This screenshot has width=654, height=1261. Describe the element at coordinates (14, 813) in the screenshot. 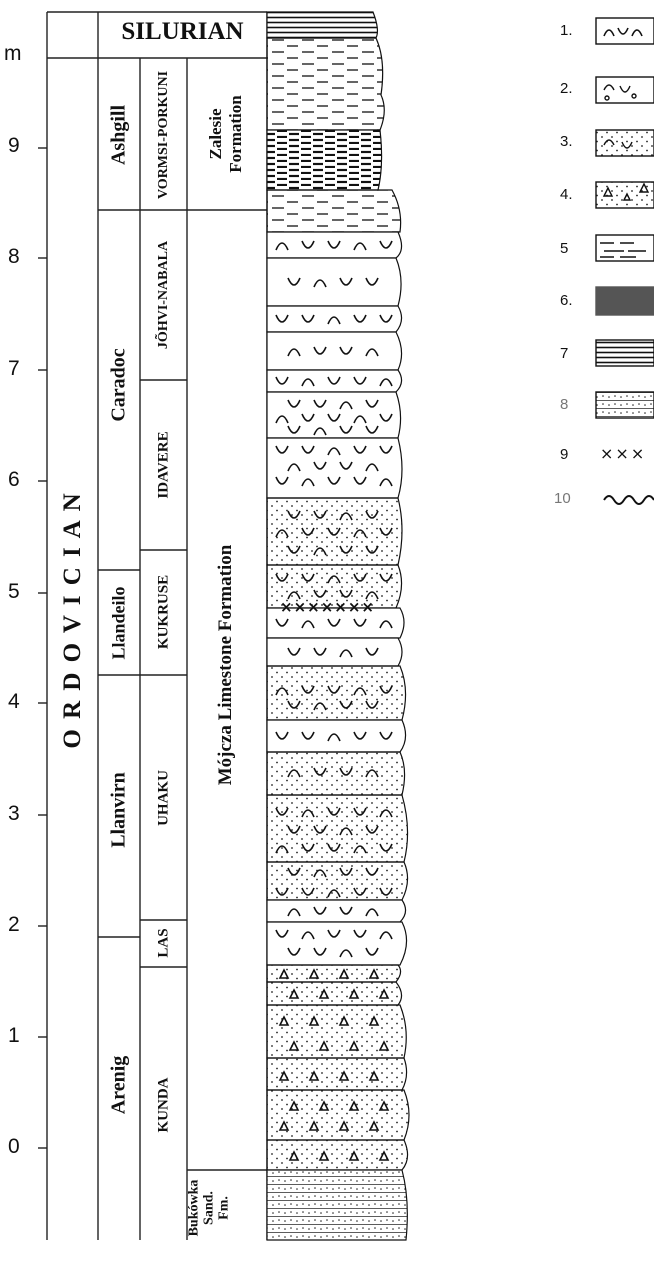

I see `scale-tick-3: 3` at that location.